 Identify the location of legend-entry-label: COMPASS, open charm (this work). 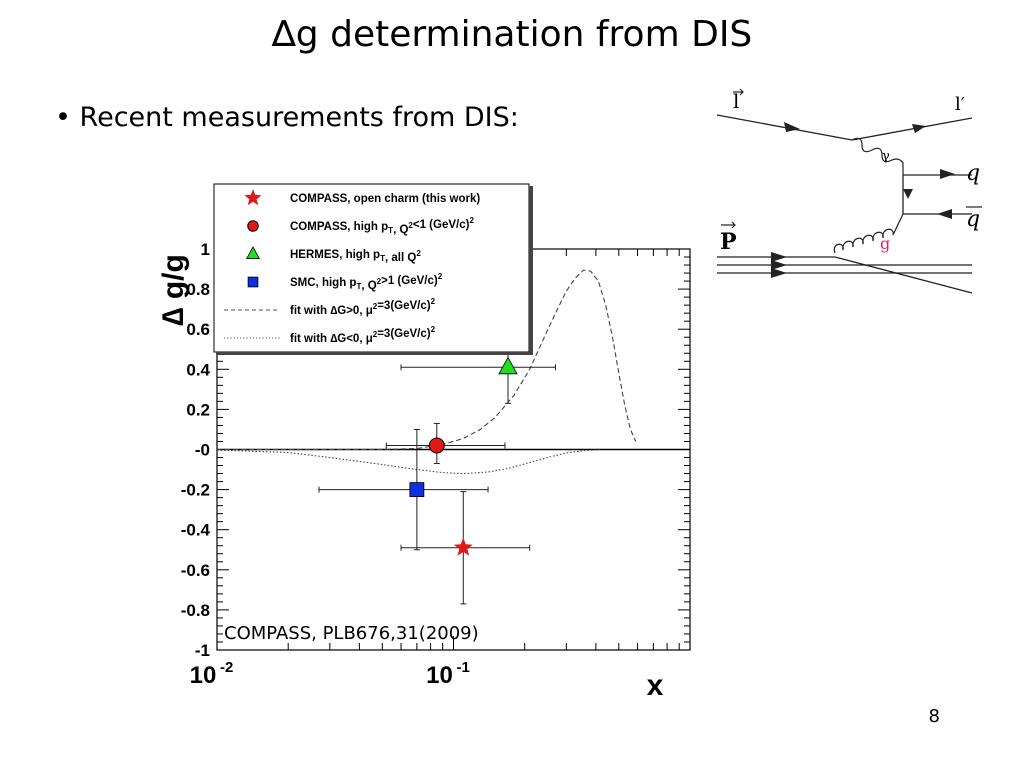
(385, 199).